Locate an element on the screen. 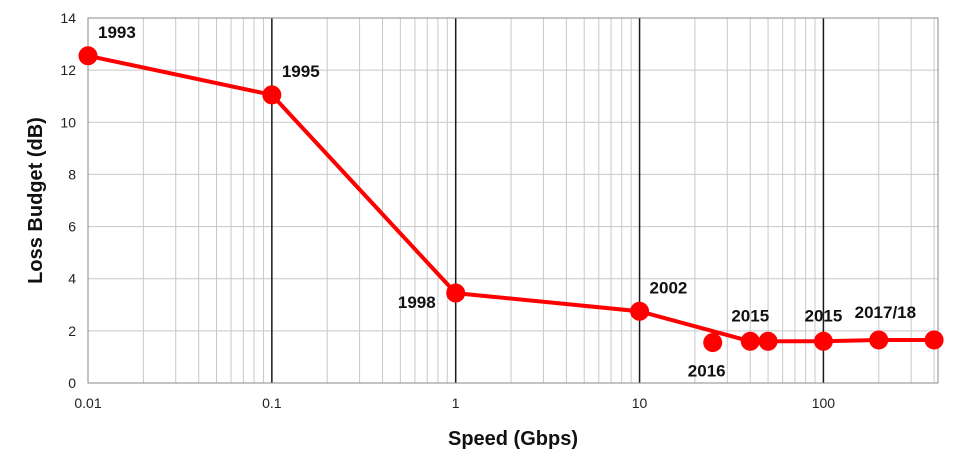 Image resolution: width=969 pixels, height=473 pixels. x-axis-ticks: 0.01 0.1 1 10 100 is located at coordinates (454, 403).